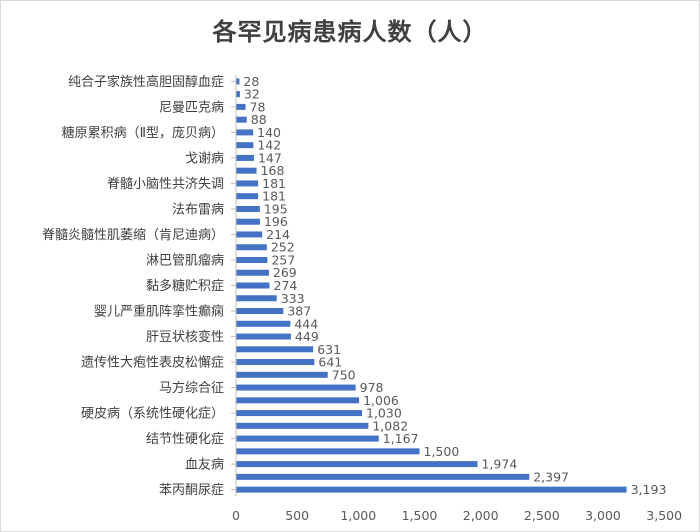  Describe the element at coordinates (185, 439) in the screenshot. I see `category-label: 结节性硬化症` at that location.